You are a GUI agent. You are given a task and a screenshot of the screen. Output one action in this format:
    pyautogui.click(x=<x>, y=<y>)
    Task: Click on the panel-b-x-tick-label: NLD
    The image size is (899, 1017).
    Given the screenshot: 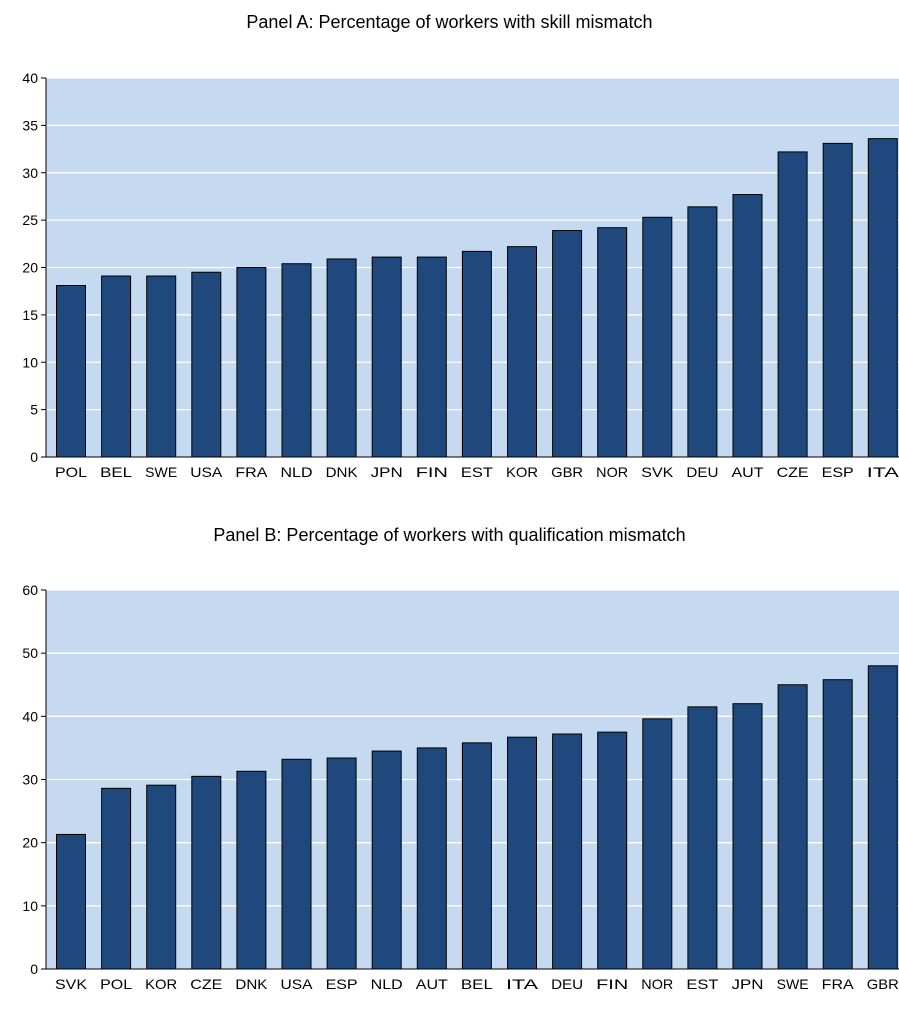 What is the action you would take?
    pyautogui.click(x=387, y=984)
    